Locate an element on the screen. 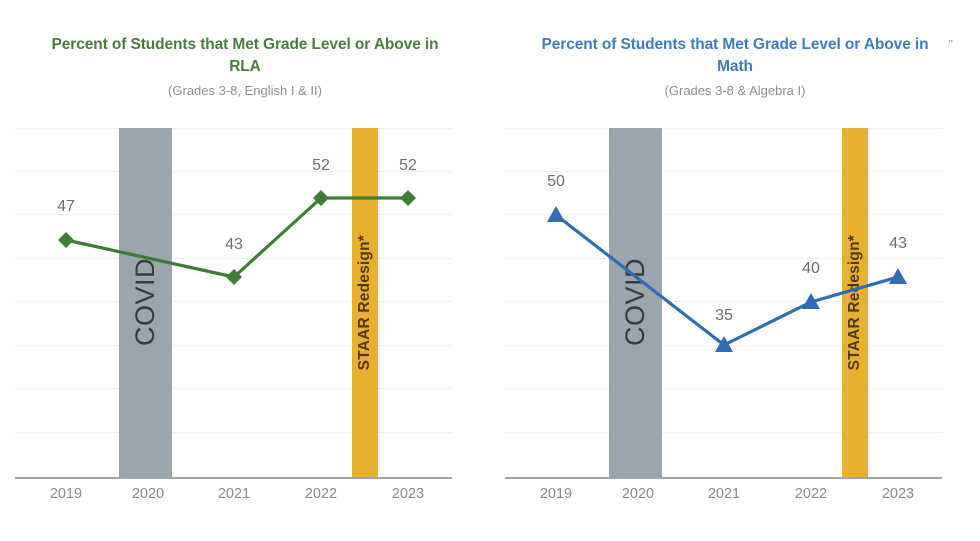  chart-title-line1-rla: Percent of Students that Met Grade Level is located at coordinates (201, 44).